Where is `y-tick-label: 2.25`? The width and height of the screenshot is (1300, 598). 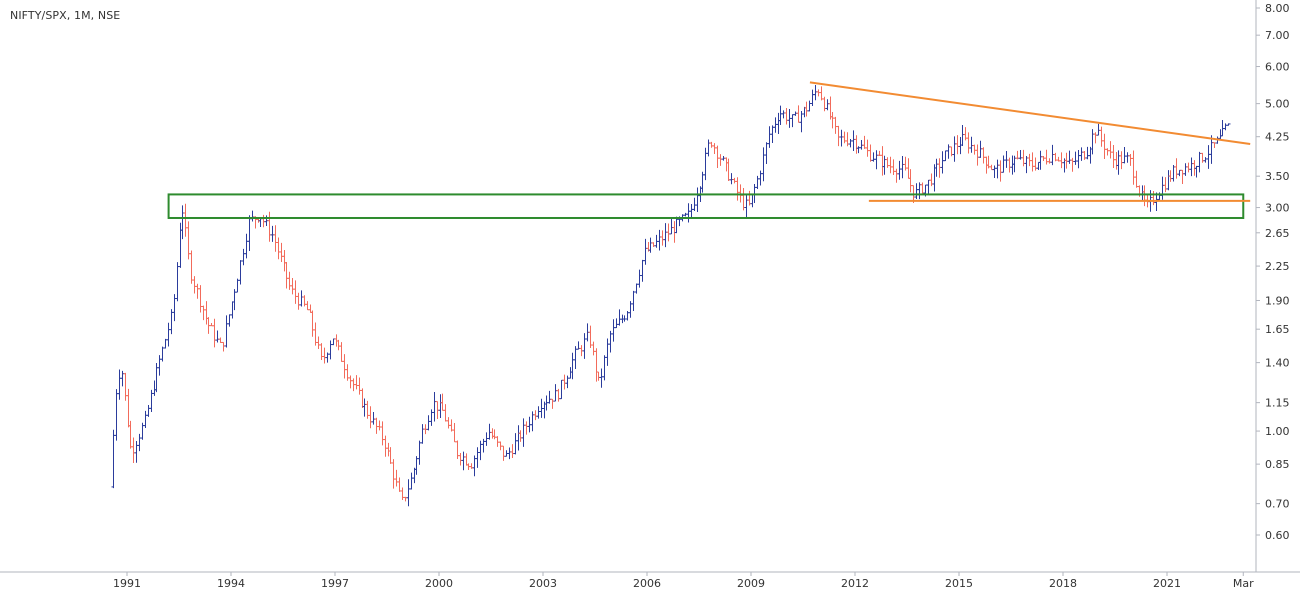 y-tick-label: 2.25 is located at coordinates (1277, 266).